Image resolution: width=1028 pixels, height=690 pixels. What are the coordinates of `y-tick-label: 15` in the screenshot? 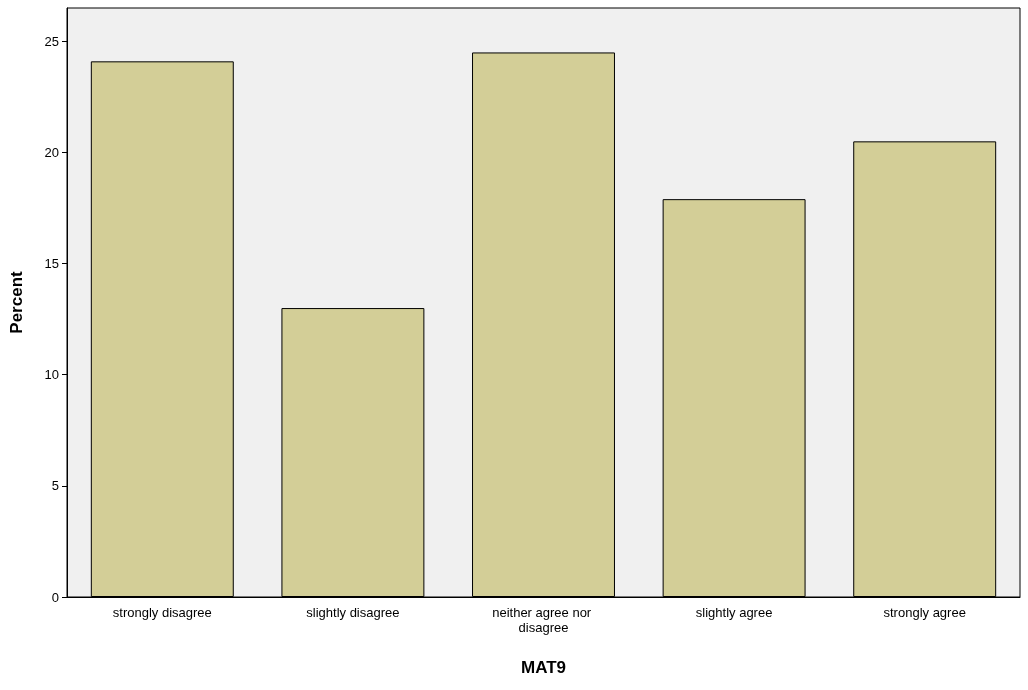 It's located at (51, 264).